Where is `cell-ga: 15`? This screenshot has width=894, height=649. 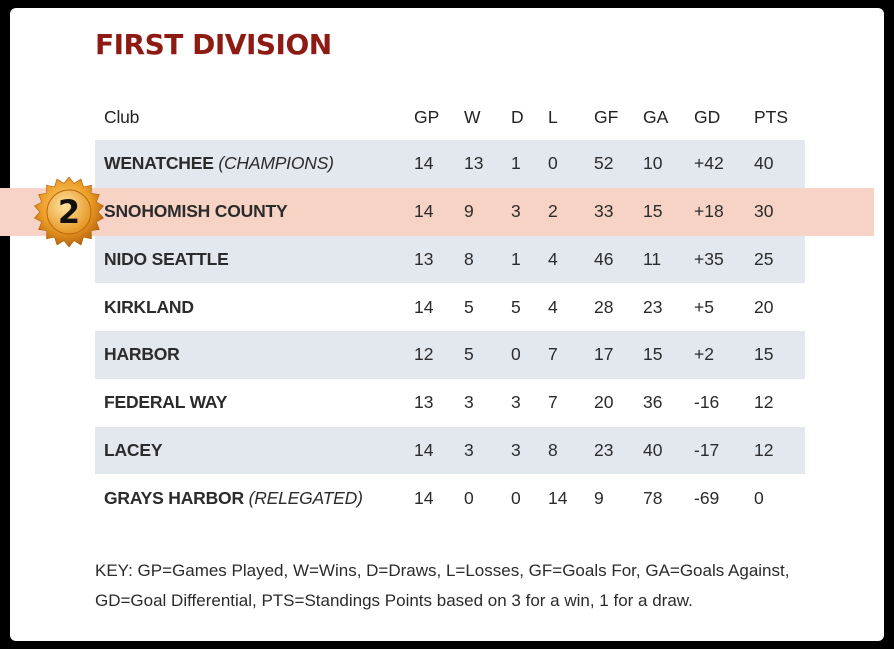 cell-ga: 15 is located at coordinates (653, 211).